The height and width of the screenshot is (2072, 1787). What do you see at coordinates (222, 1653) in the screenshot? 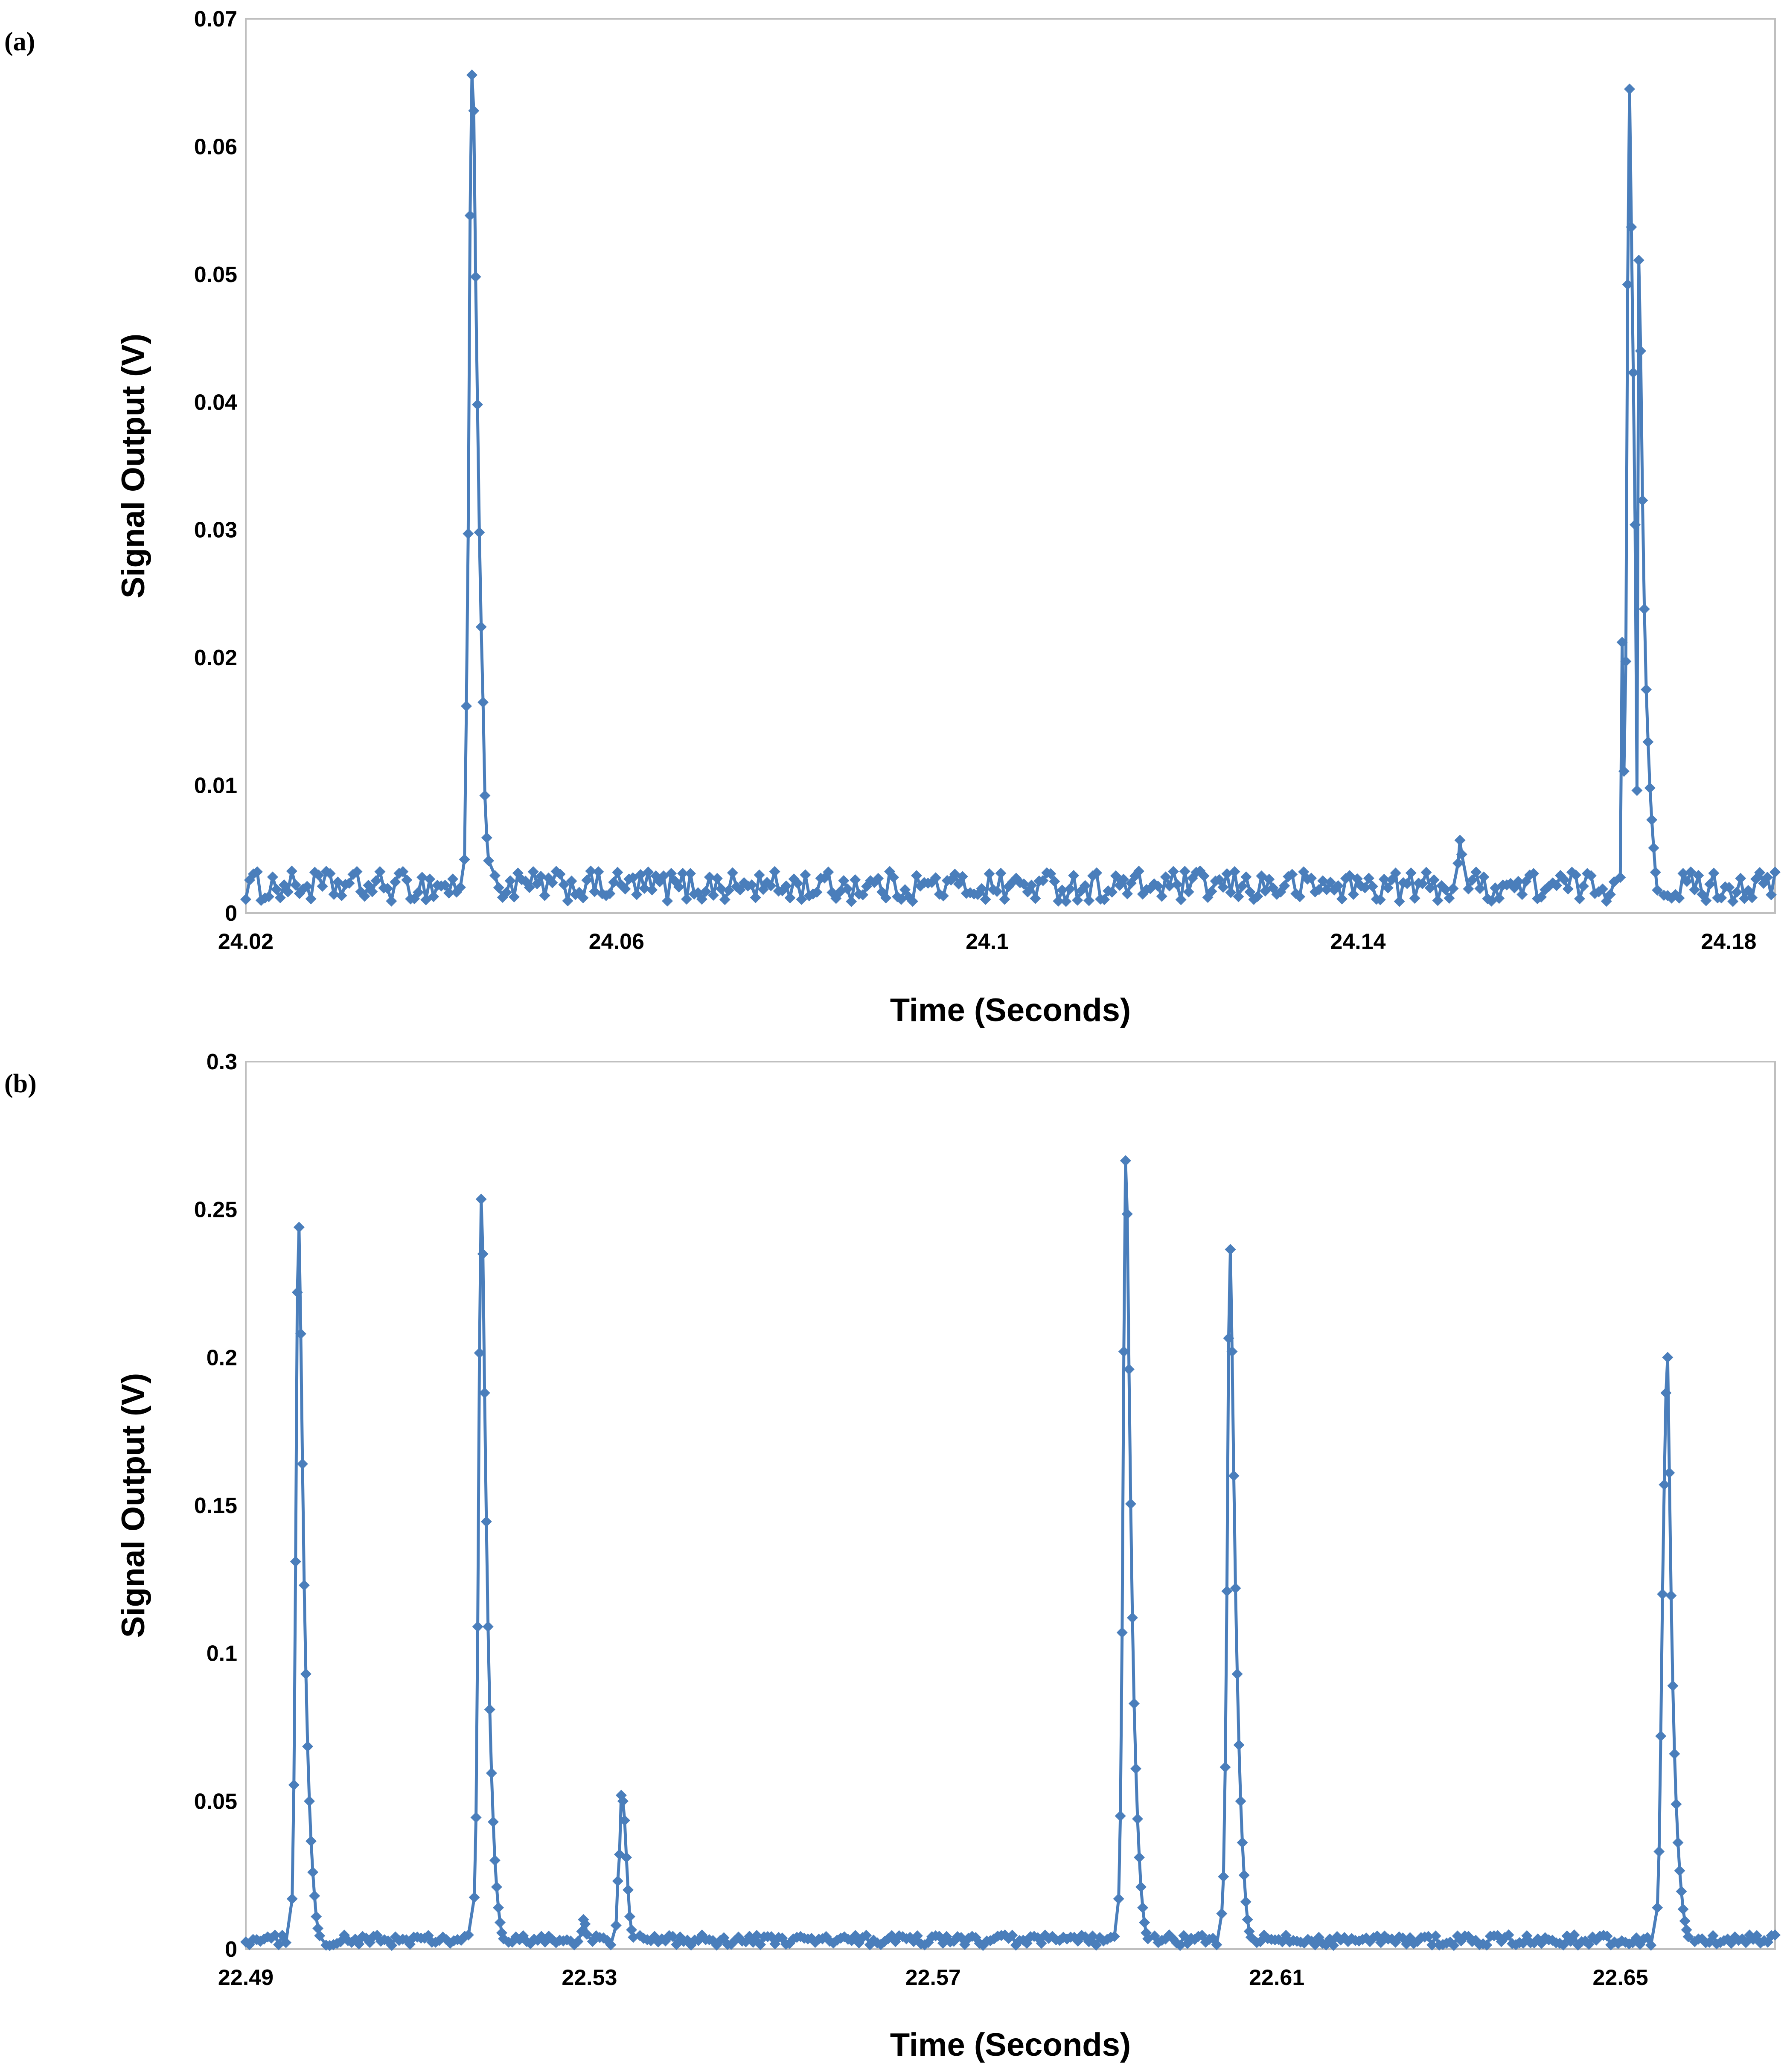
I see `y-tick-label: 0.1` at bounding box center [222, 1653].